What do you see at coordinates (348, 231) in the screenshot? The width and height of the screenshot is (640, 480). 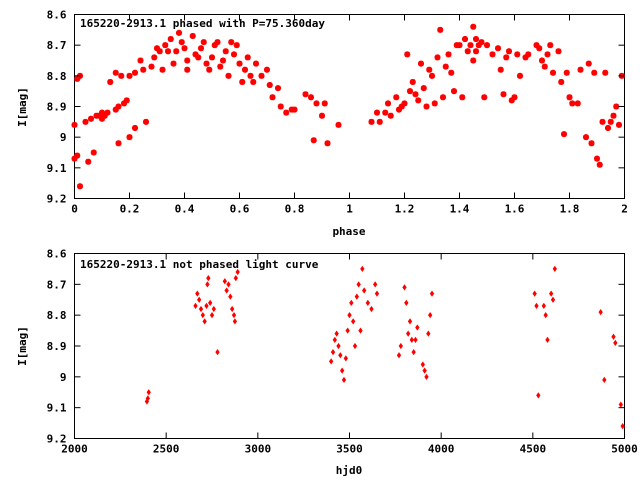 I see `x-axis-label: phase` at bounding box center [348, 231].